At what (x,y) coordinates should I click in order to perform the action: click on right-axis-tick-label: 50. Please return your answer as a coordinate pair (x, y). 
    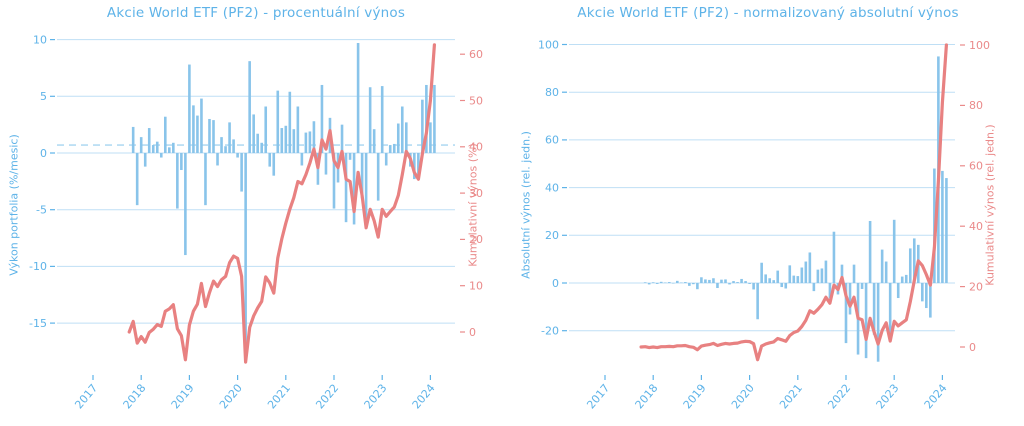
    Looking at the image, I should click on (476, 100).